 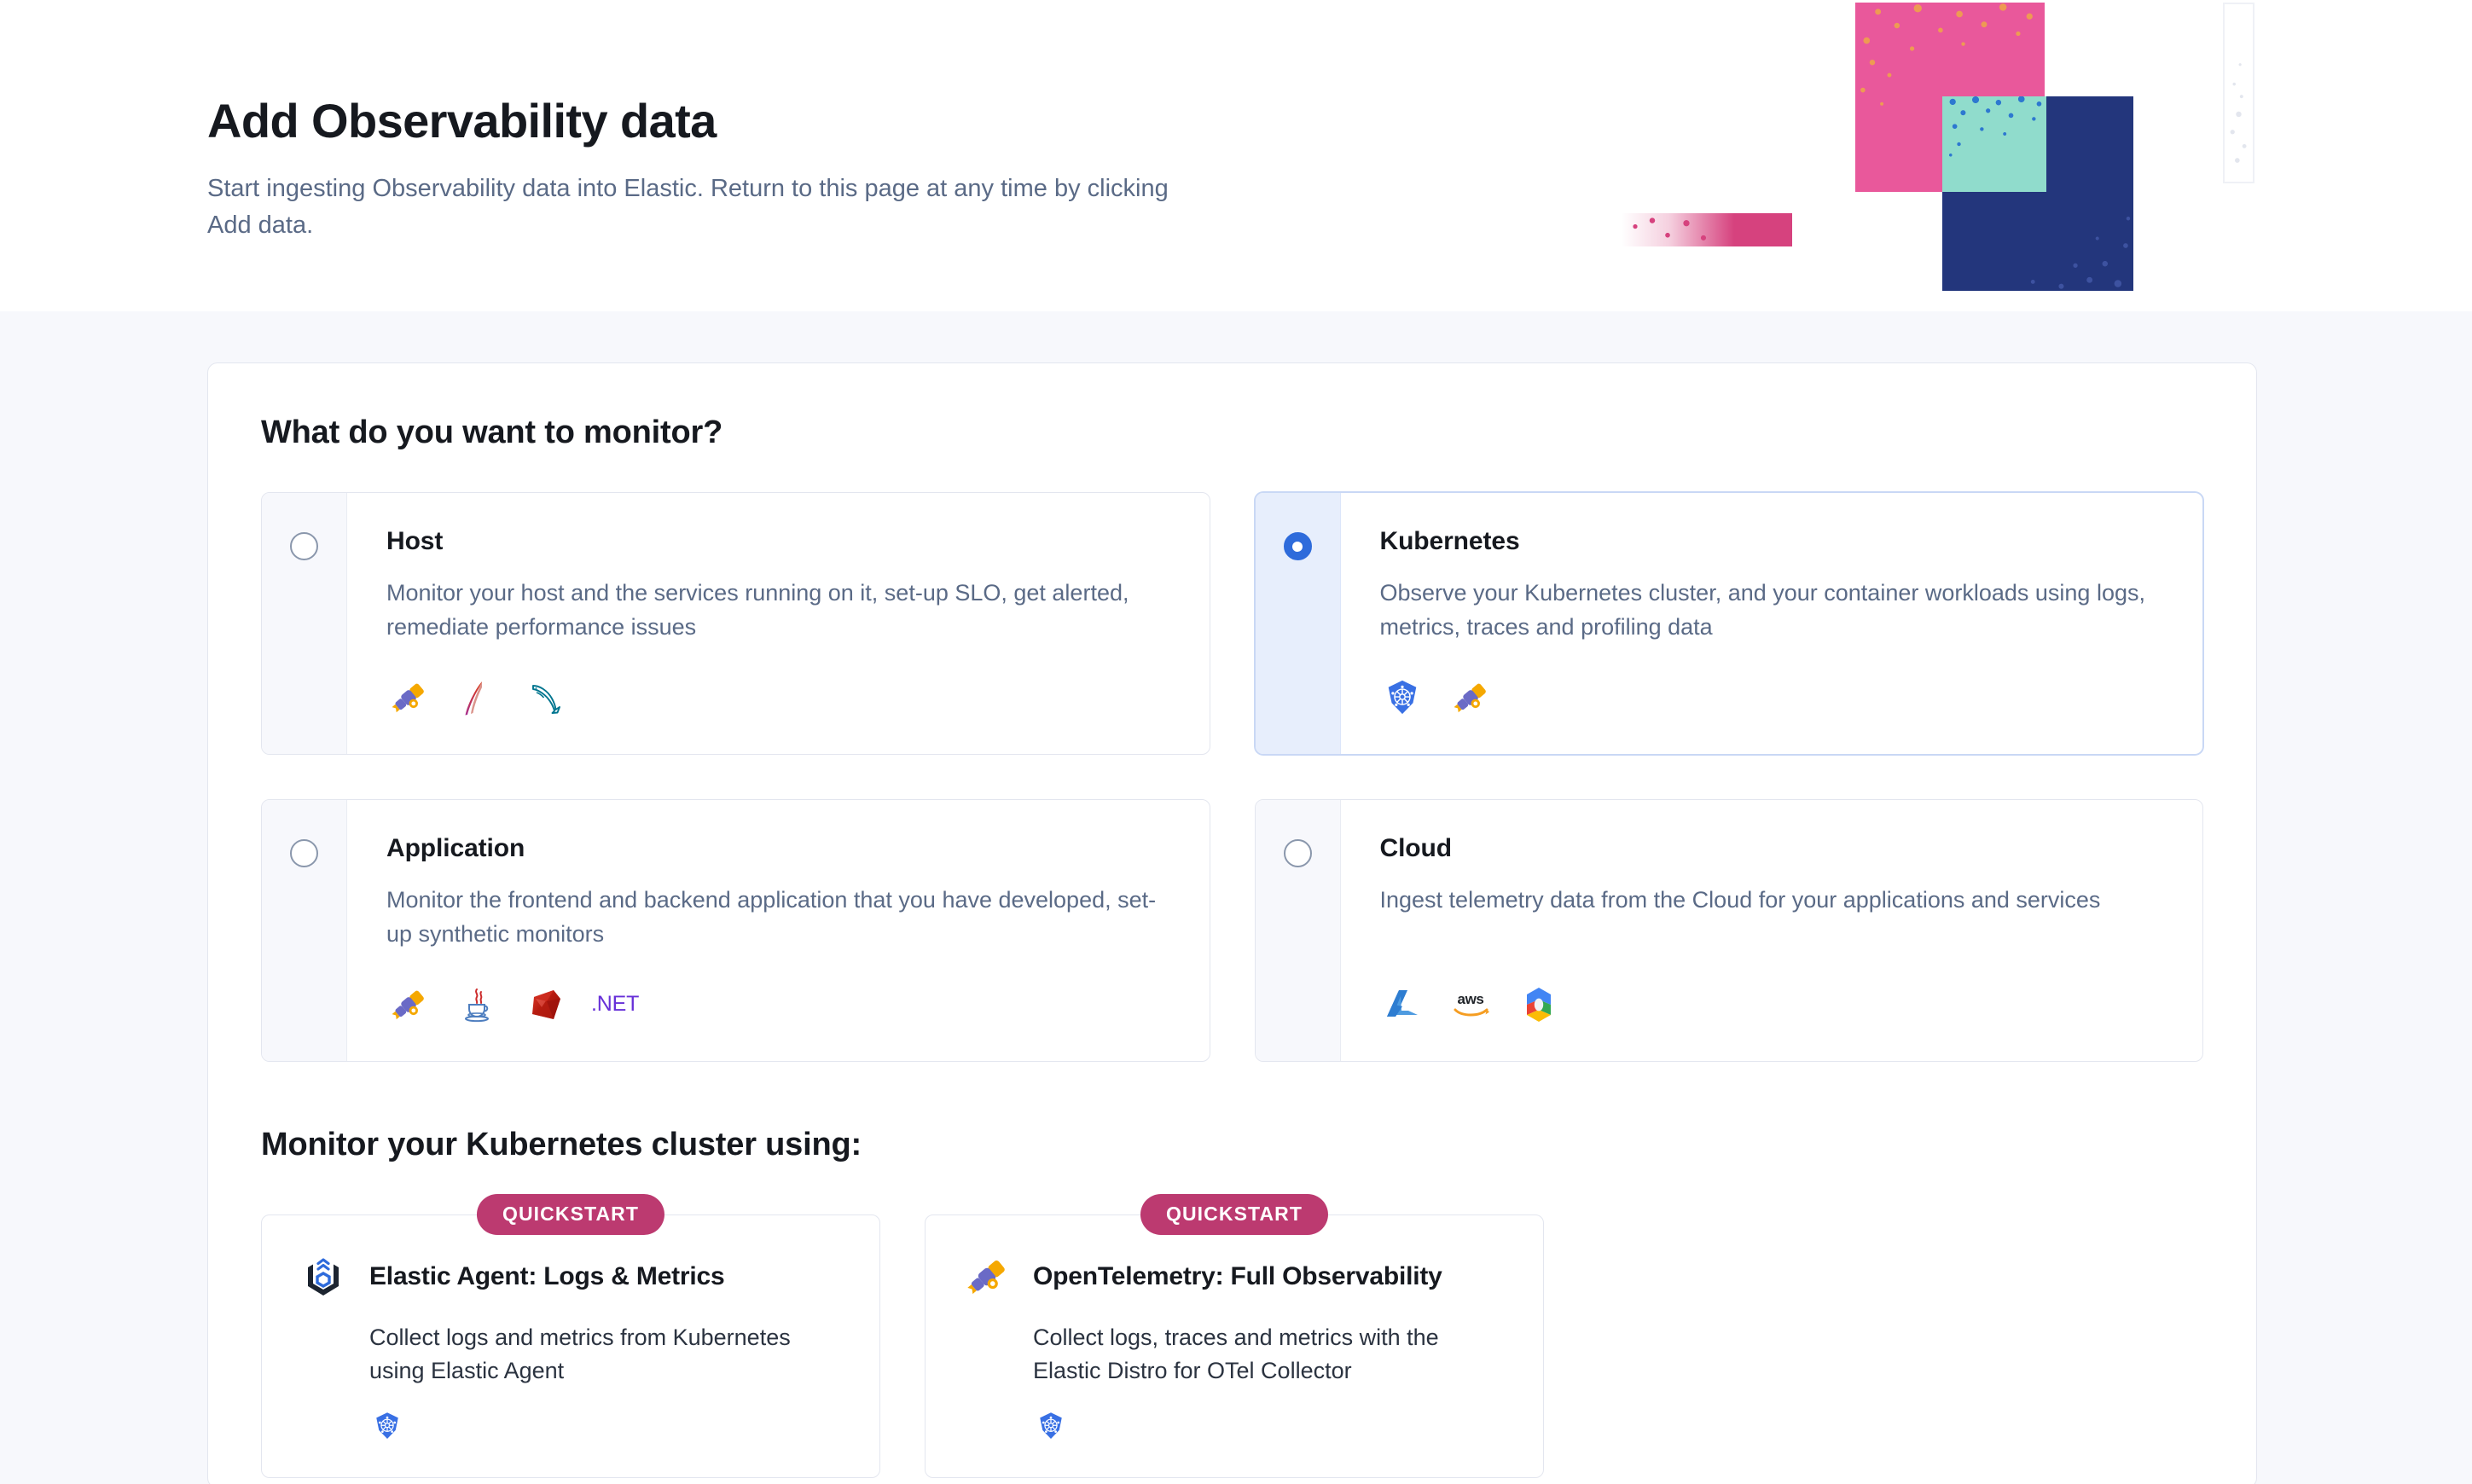 What do you see at coordinates (545, 697) in the screenshot?
I see `mysql-icon` at bounding box center [545, 697].